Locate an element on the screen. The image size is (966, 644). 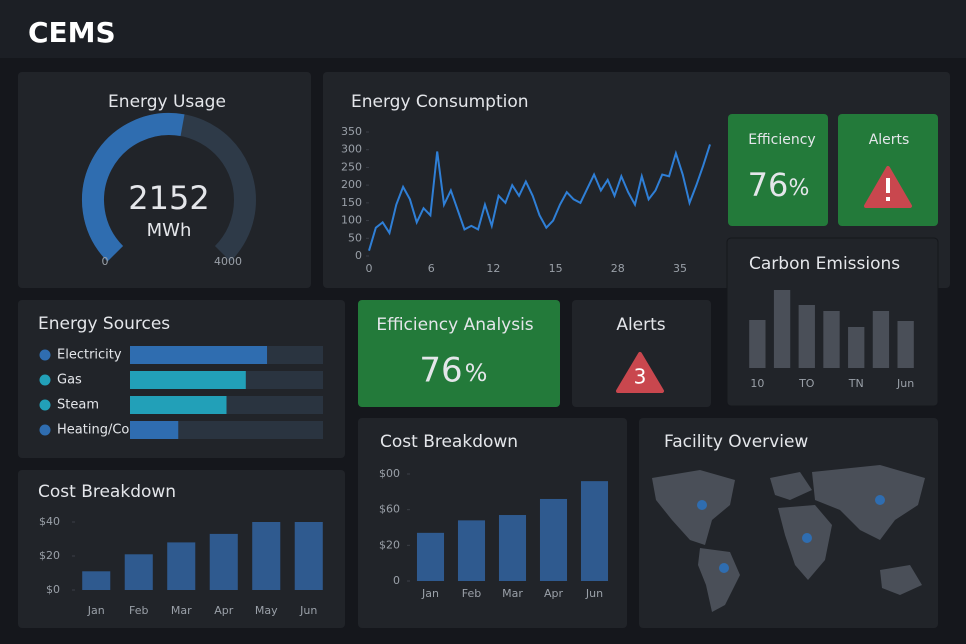
y-tick-label: 50 is located at coordinates (355, 237).